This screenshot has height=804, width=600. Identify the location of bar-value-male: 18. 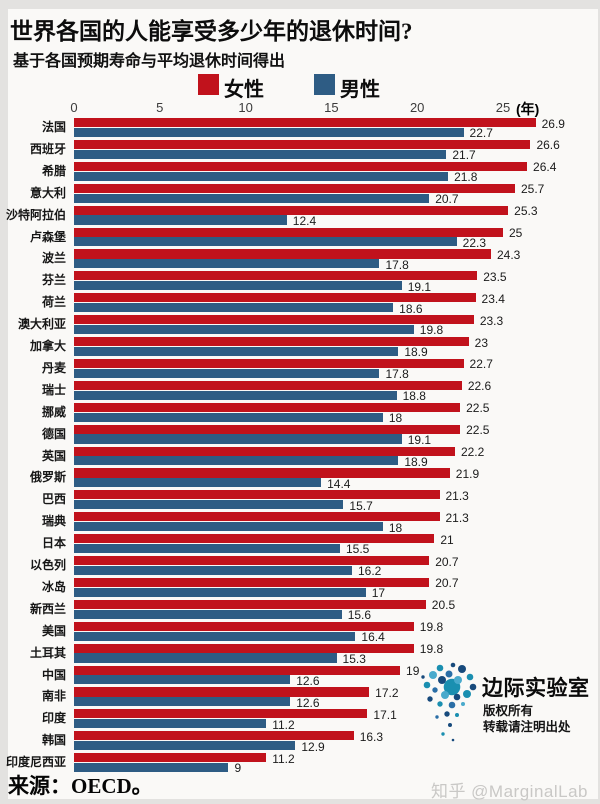
(395, 418).